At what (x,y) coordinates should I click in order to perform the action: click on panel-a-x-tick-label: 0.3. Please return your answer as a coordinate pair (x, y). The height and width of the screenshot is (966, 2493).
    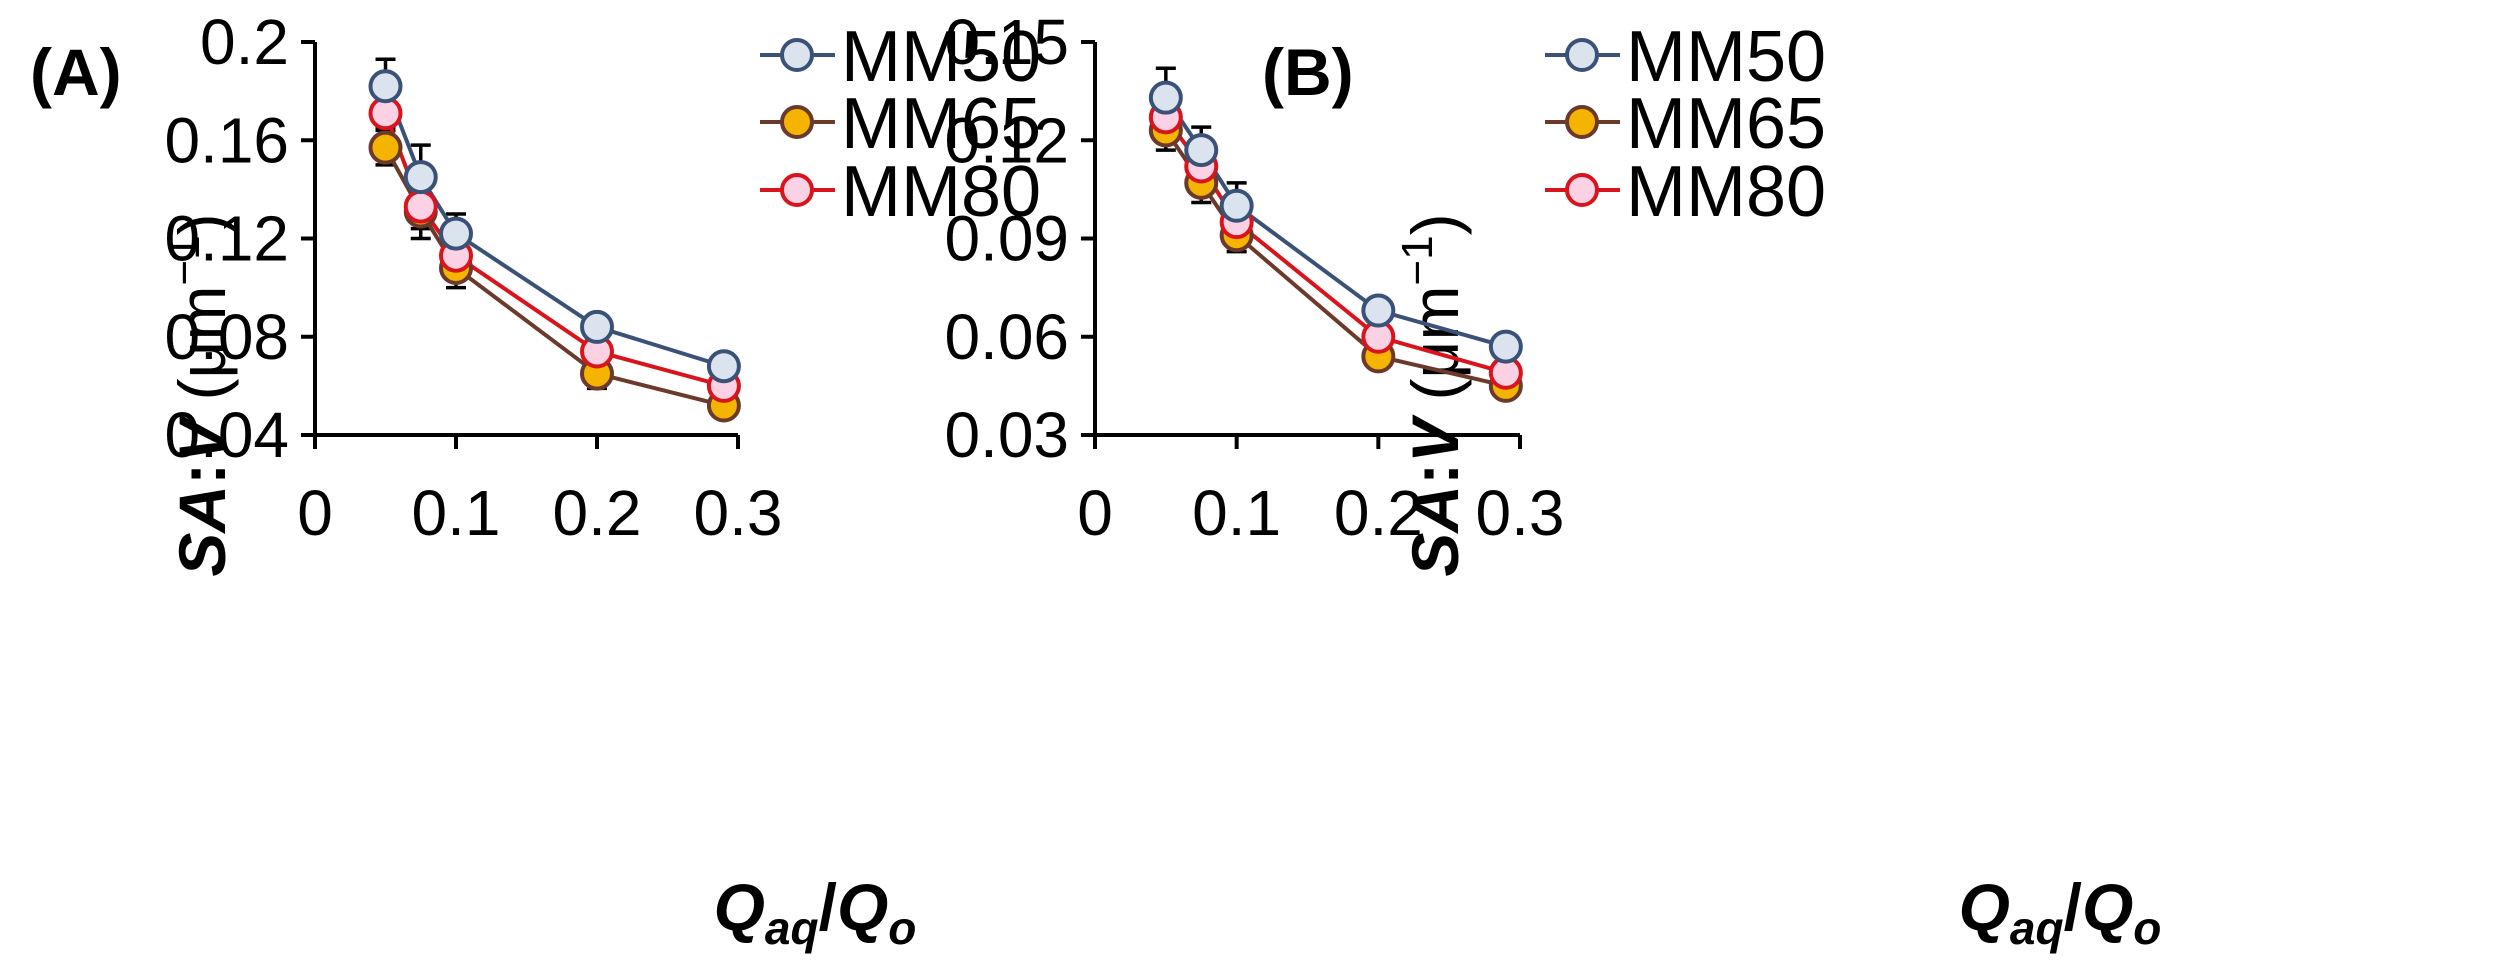
    Looking at the image, I should click on (738, 513).